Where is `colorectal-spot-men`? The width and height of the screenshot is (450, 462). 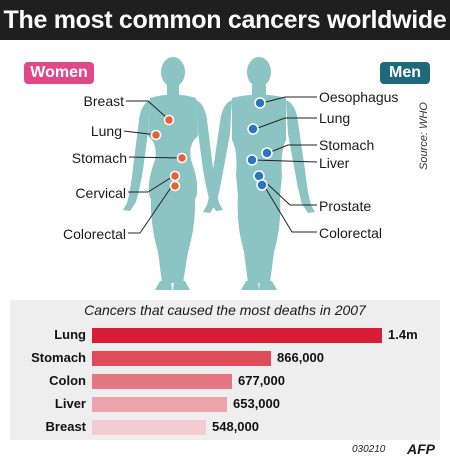
colorectal-spot-men is located at coordinates (262, 185).